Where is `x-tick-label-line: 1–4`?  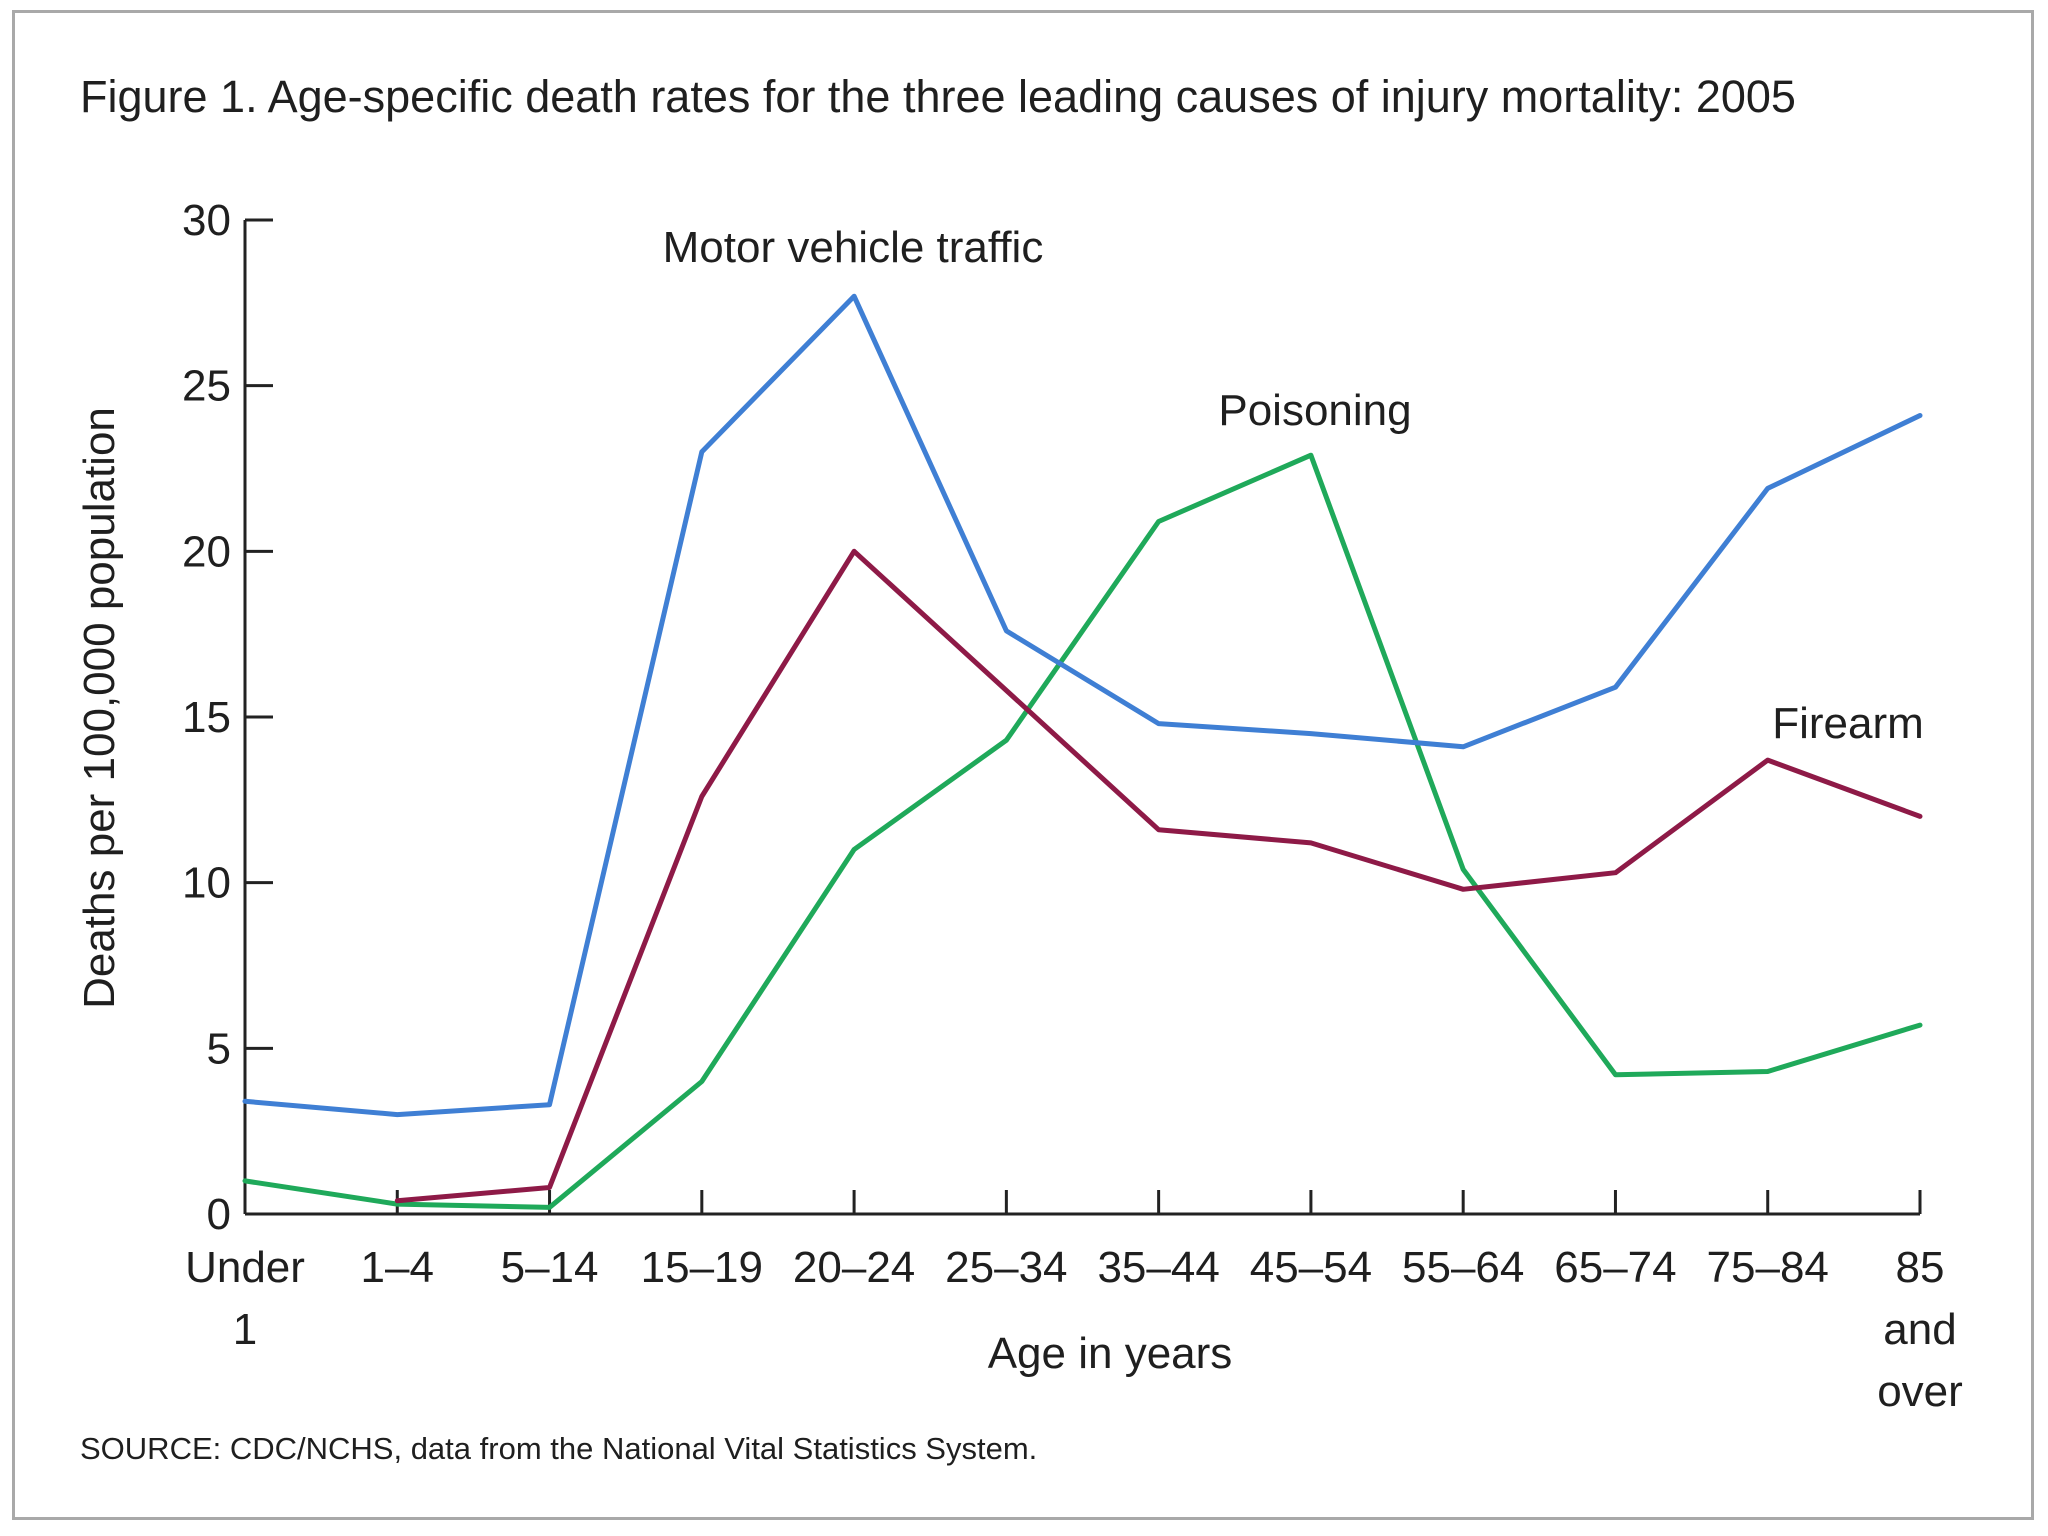 x-tick-label-line: 1–4 is located at coordinates (397, 1267).